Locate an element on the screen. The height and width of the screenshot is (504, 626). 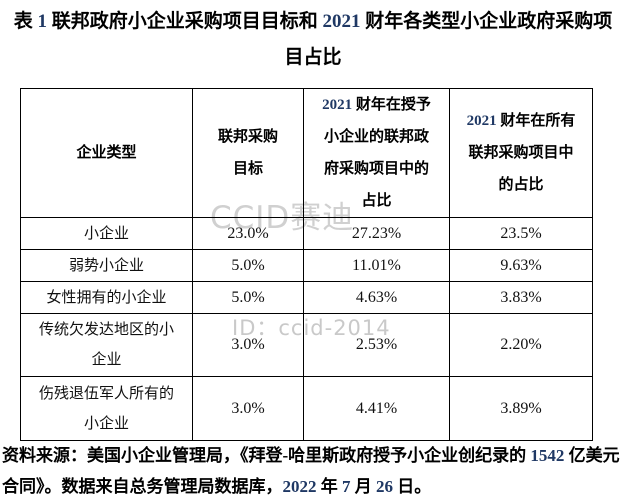
table-row: 小企业 23.0% 27.23% 23.5% is located at coordinates (306, 233).